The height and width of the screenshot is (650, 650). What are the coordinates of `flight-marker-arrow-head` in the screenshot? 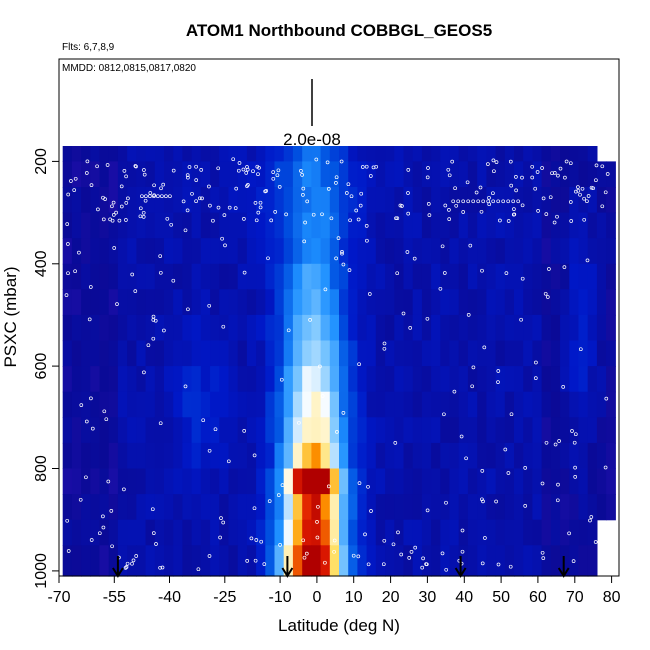 It's located at (563, 572).